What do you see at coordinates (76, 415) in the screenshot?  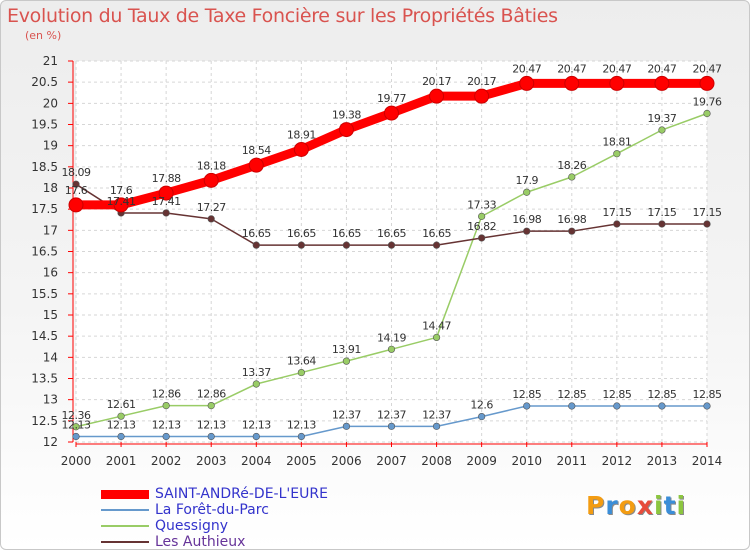 I see `data-label: 12.36` at bounding box center [76, 415].